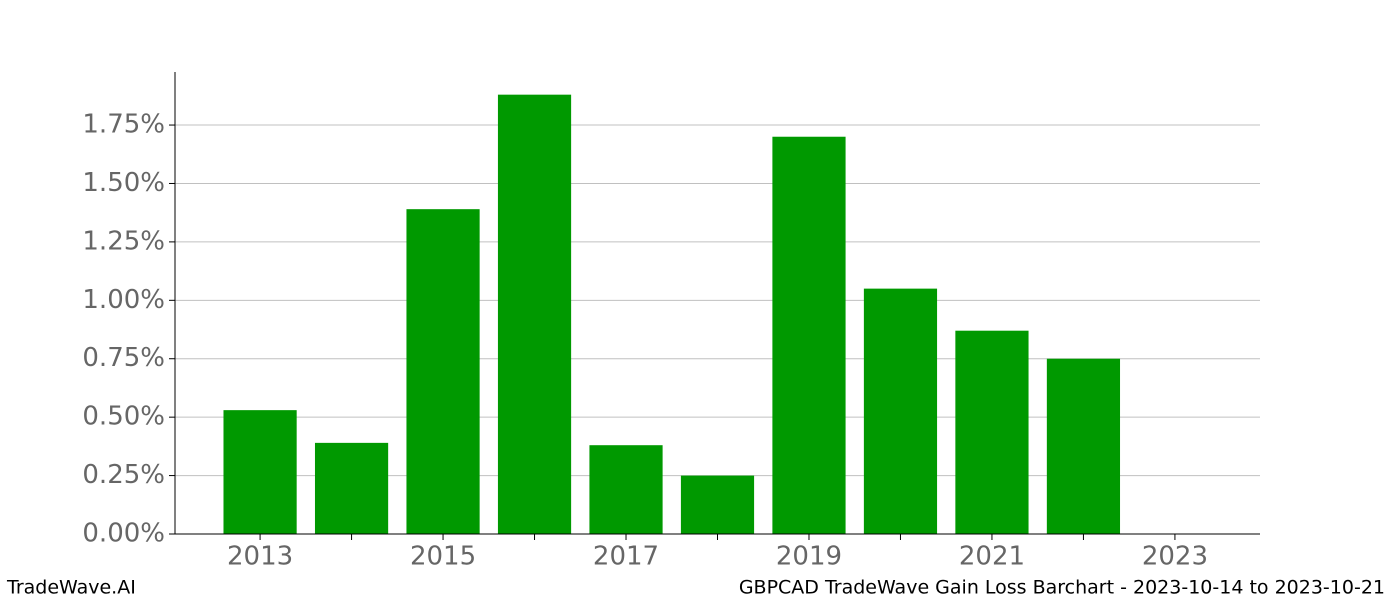  What do you see at coordinates (123, 475) in the screenshot?
I see `y-tick-label: 0.25%` at bounding box center [123, 475].